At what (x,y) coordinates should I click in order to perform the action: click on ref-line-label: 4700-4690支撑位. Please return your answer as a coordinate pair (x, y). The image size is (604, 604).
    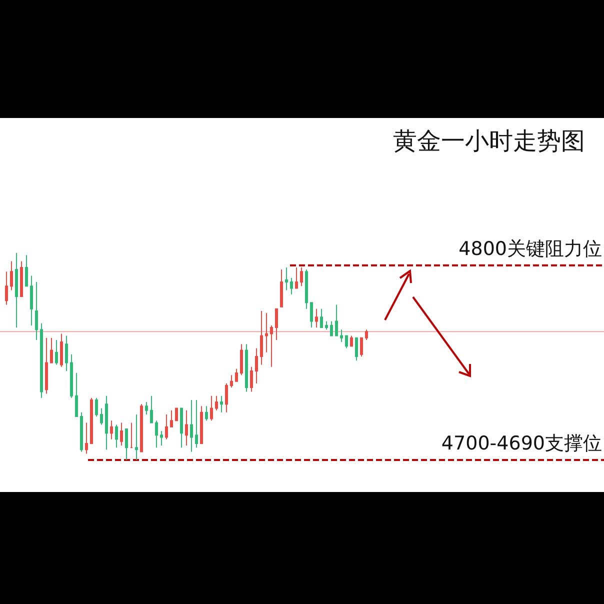
    Looking at the image, I should click on (521, 443).